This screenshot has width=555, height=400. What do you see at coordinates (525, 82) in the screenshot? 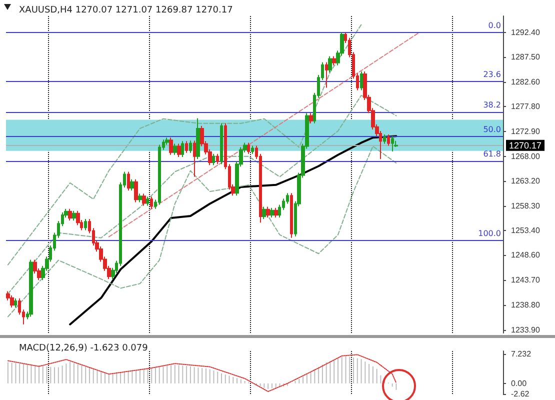
I see `y-tick-label: 1282.60` at bounding box center [525, 82].